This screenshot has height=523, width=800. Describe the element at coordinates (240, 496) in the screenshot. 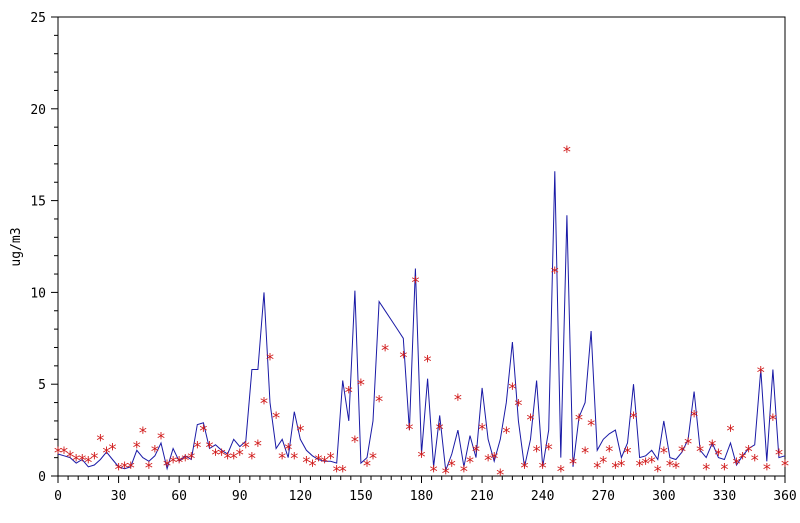

I see `x-tick-label: 90` at that location.